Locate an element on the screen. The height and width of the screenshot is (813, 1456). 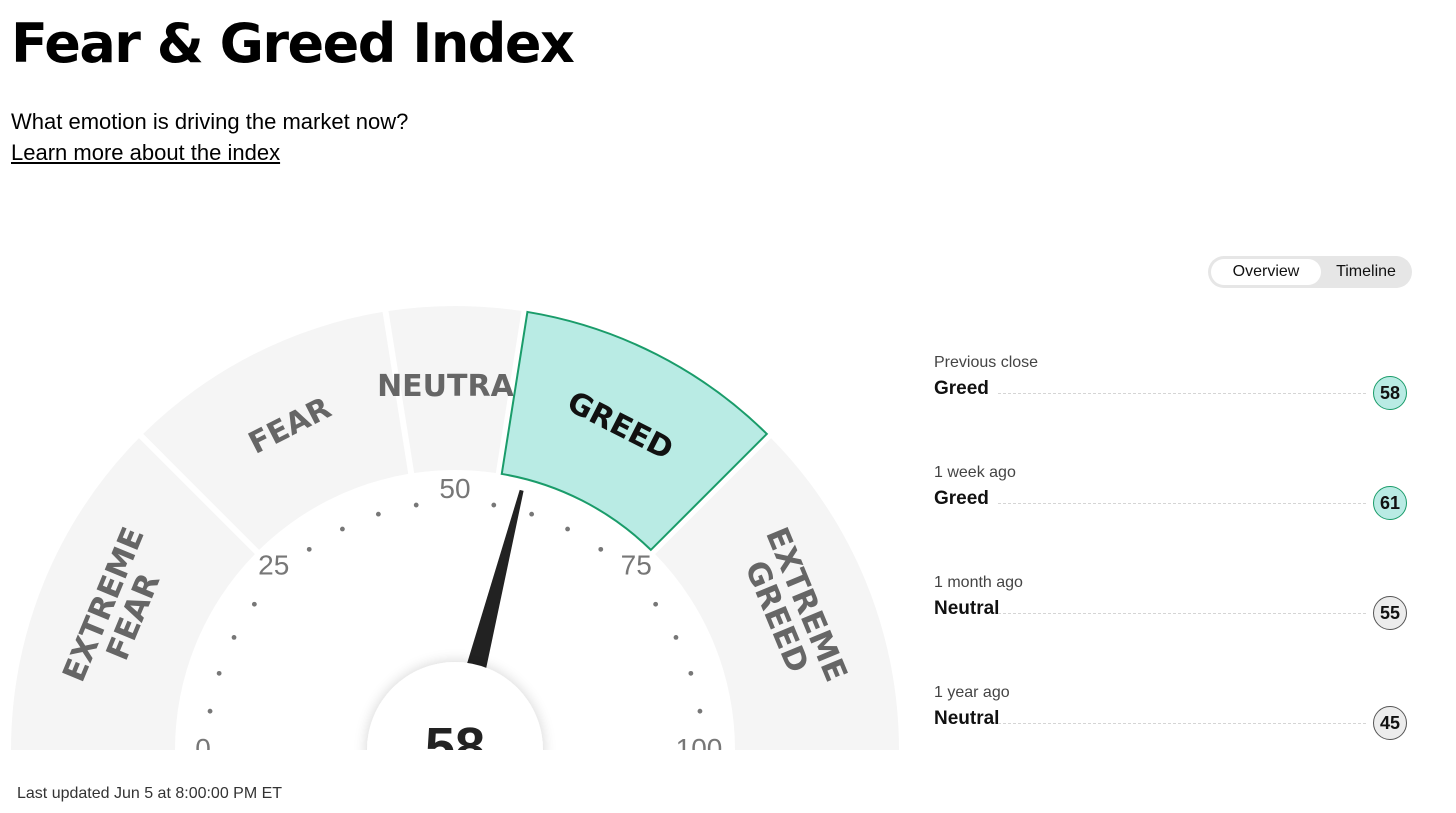
zone-extreme-fear is located at coordinates (133, 594).